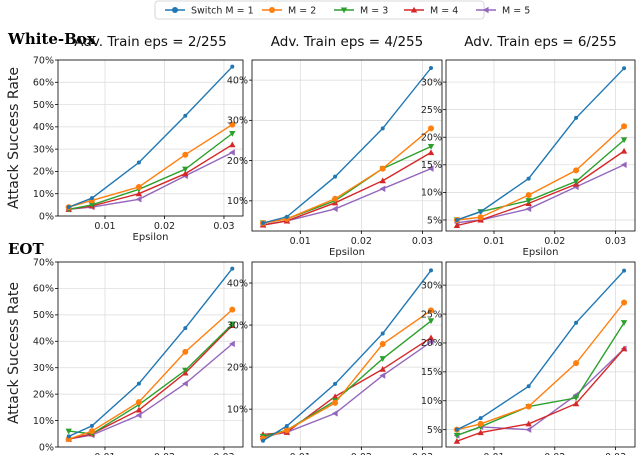 The height and width of the screenshot is (455, 639). What do you see at coordinates (540, 194) in the screenshot?
I see `series-line-m5` at bounding box center [540, 194].